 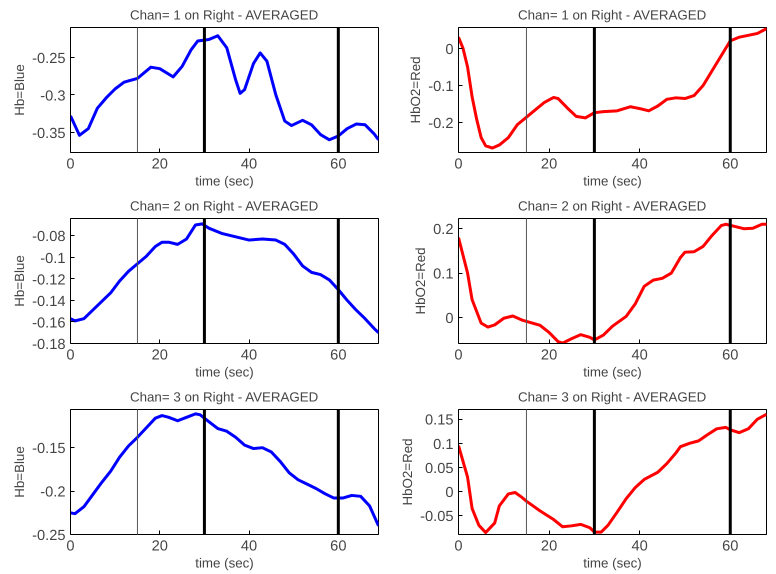 What do you see at coordinates (53, 96) in the screenshot?
I see `y-tick-label: -0.3` at bounding box center [53, 96].